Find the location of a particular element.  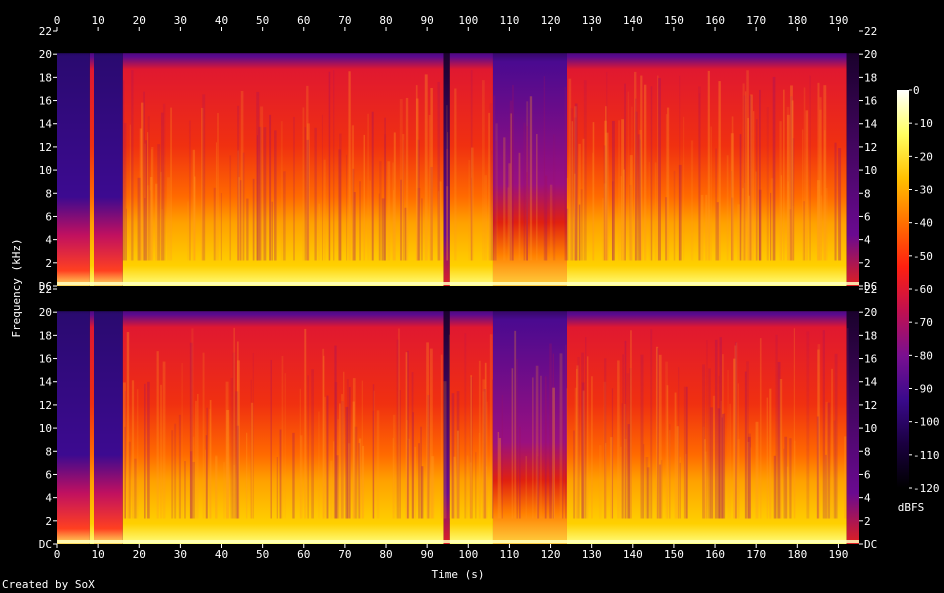

y-tick-label-right: 22 is located at coordinates (870, 31).